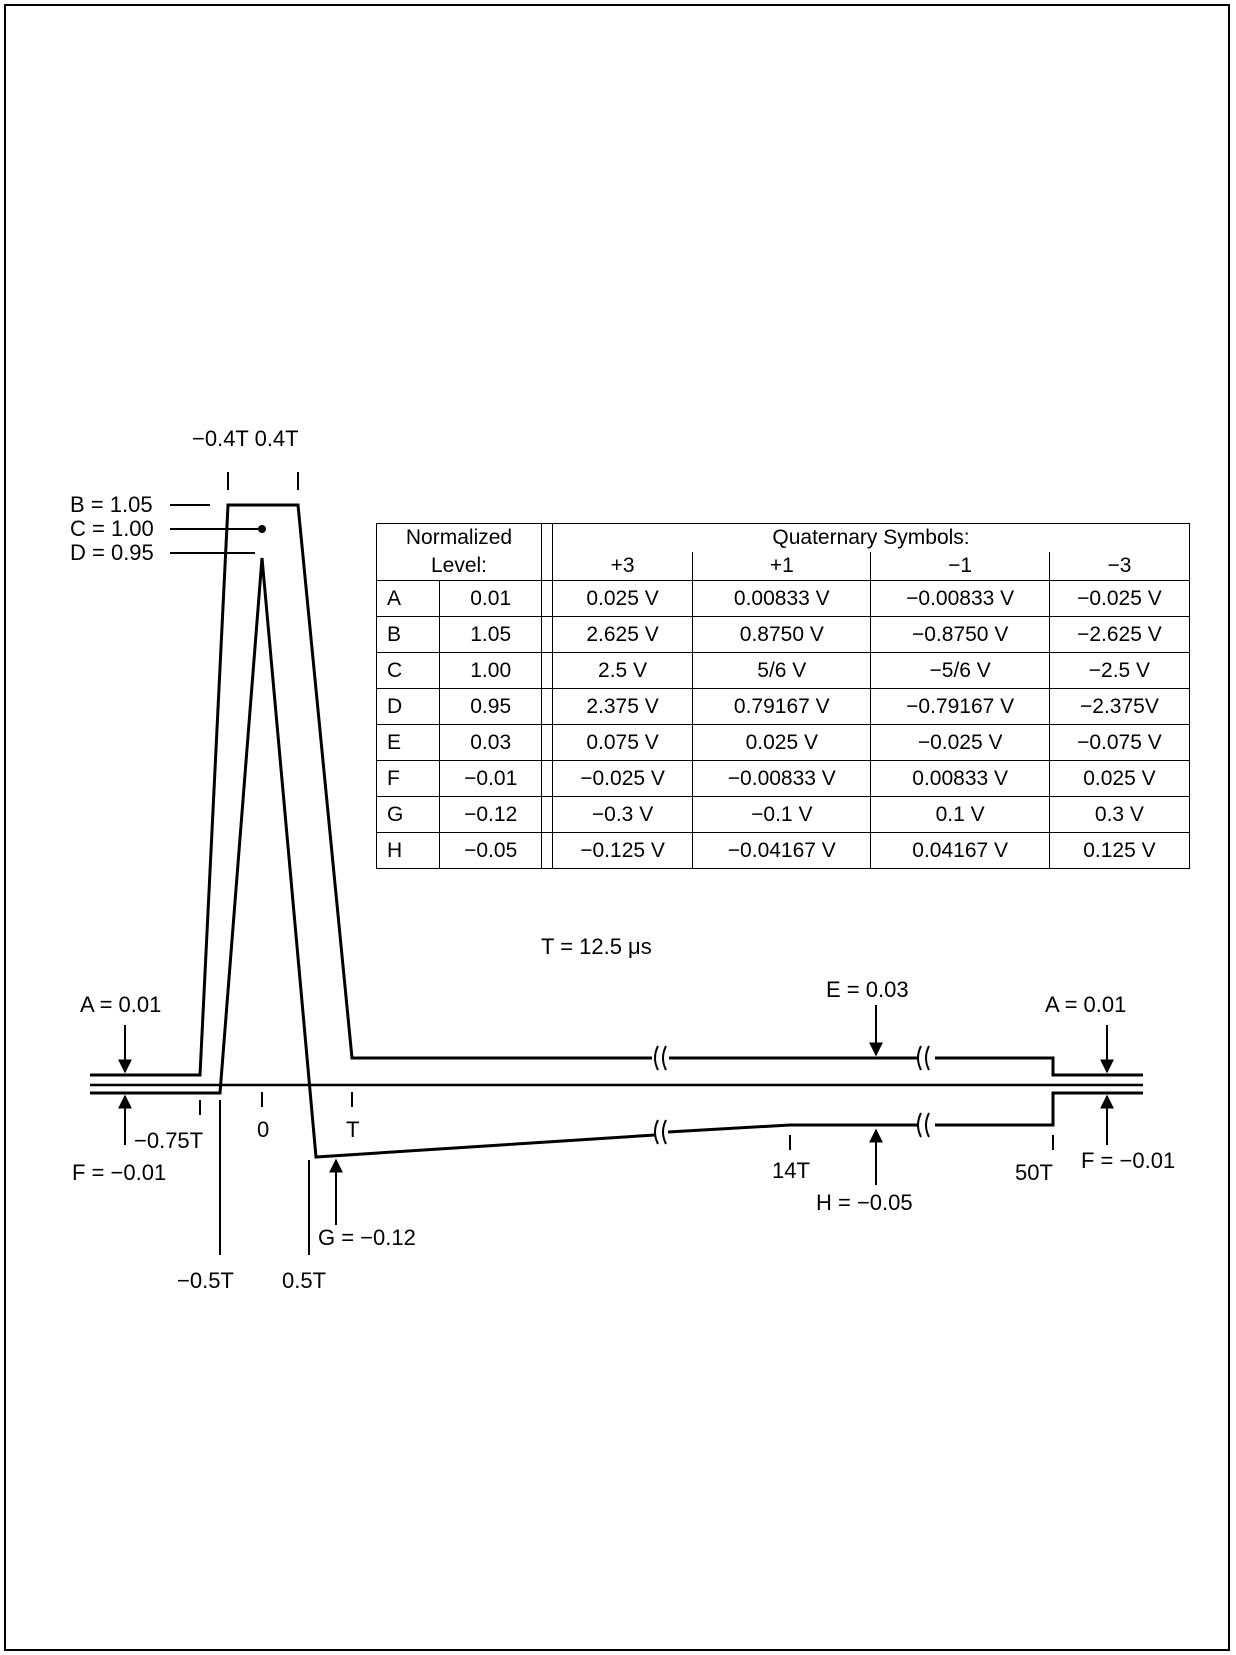 The image size is (1236, 1655). What do you see at coordinates (408, 778) in the screenshot?
I see `row-letter: F` at bounding box center [408, 778].